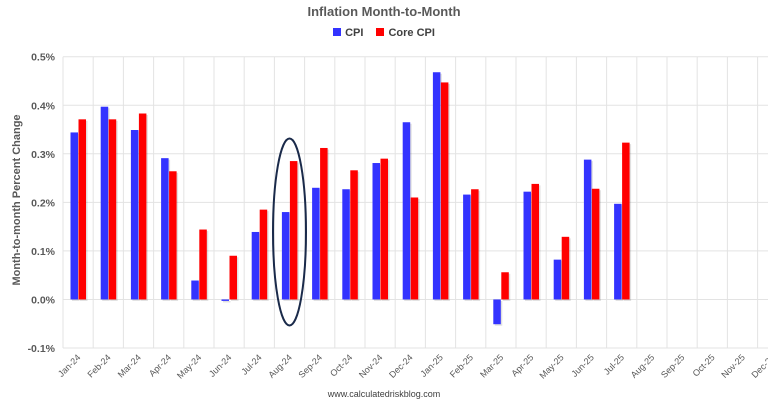 Image resolution: width=768 pixels, height=403 pixels. I want to click on source-footer: www.calculatedriskblog.com, so click(384, 394).